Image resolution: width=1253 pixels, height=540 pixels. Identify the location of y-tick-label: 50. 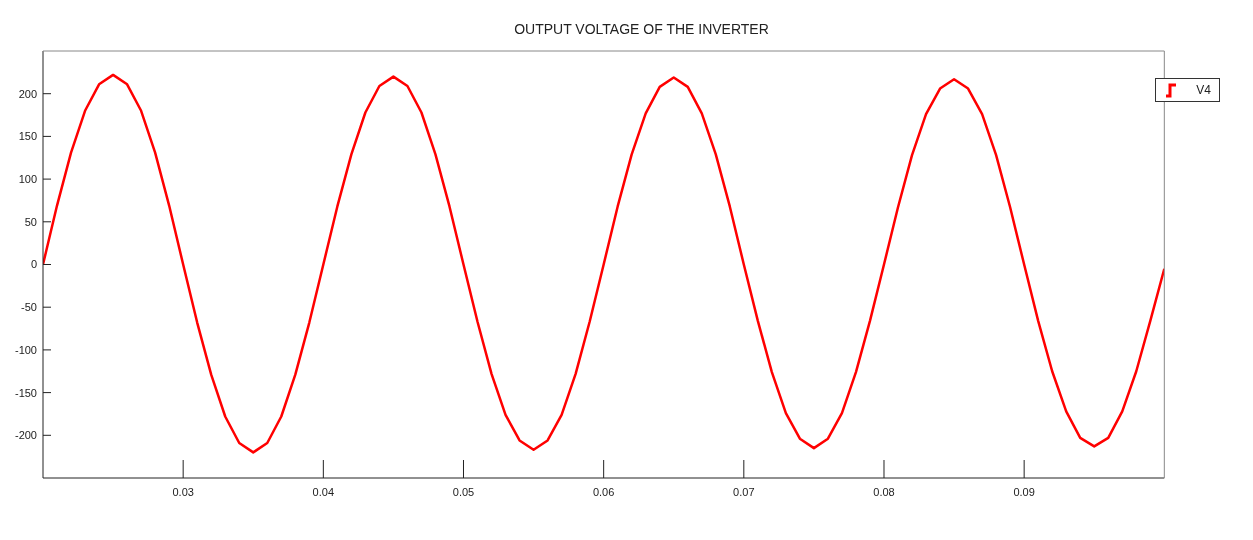
(30, 221).